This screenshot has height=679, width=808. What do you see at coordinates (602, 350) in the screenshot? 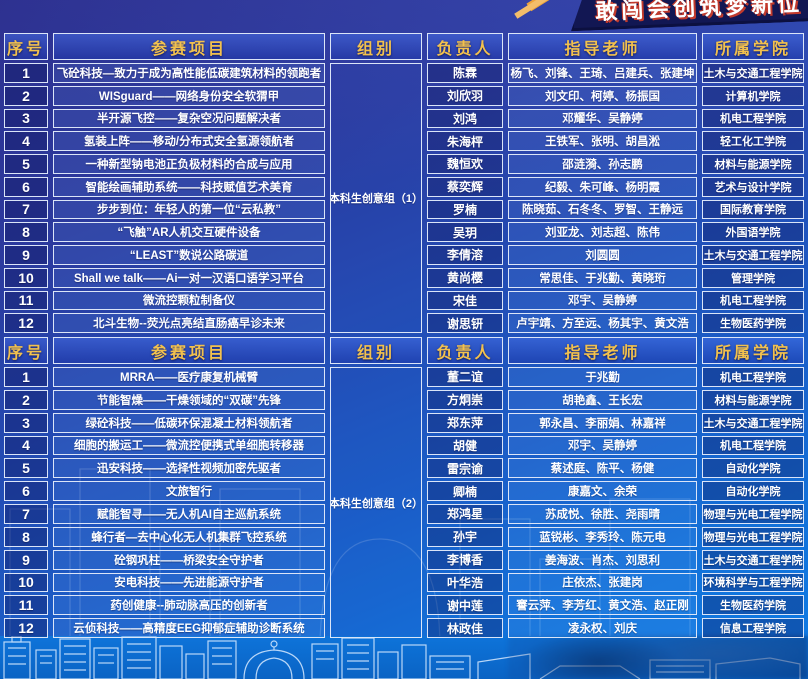
I see `col-header-advisors: 指导老师` at bounding box center [602, 350].